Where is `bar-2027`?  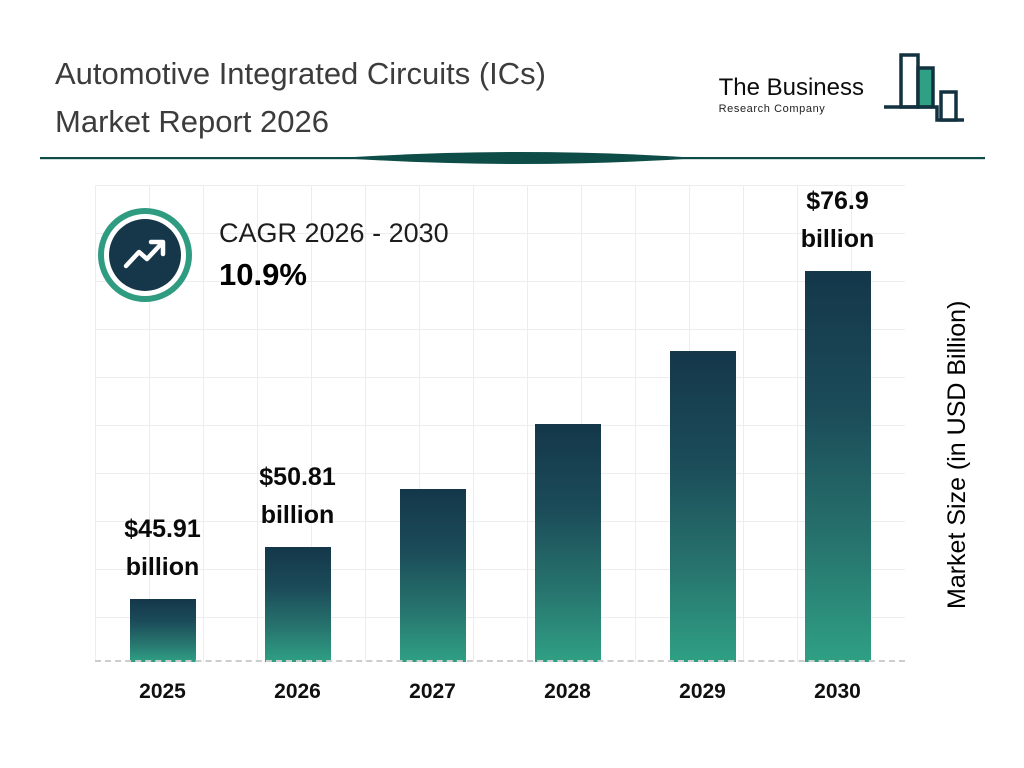 bar-2027 is located at coordinates (432, 575).